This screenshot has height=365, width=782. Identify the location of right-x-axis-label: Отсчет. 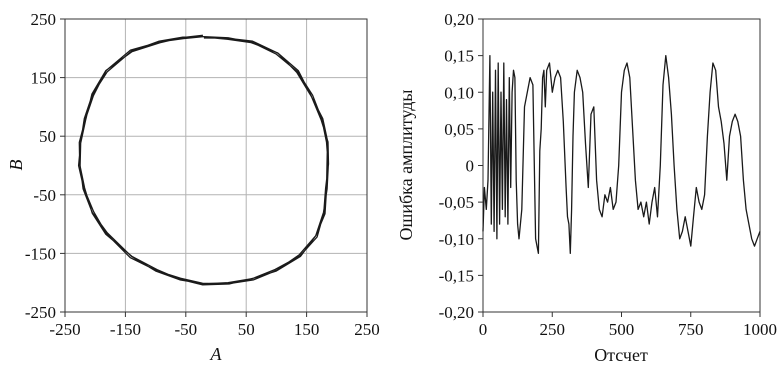
(621, 355).